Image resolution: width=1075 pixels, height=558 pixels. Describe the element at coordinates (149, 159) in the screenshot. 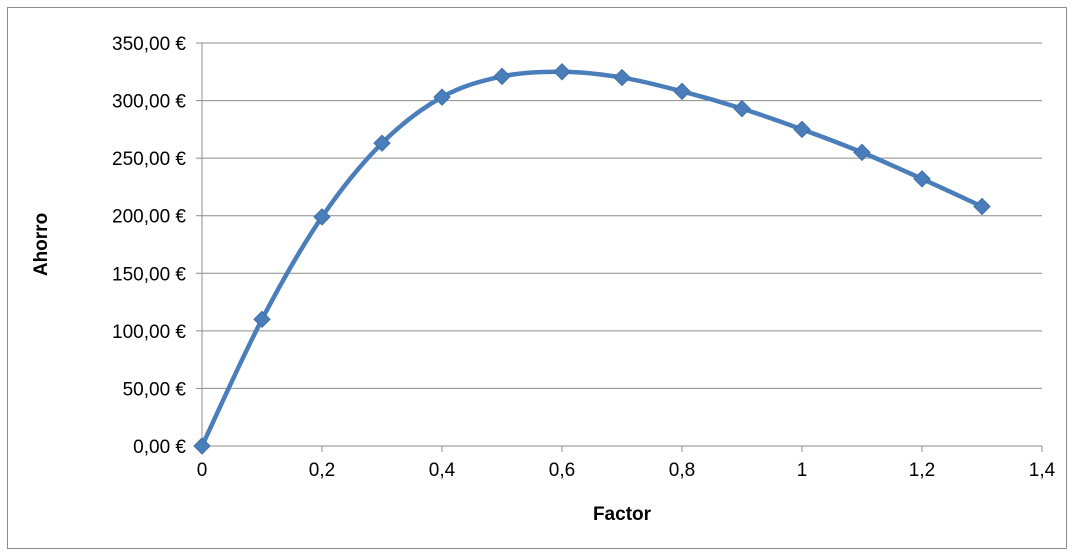

I see `y-tick-label: 250,00 €` at that location.